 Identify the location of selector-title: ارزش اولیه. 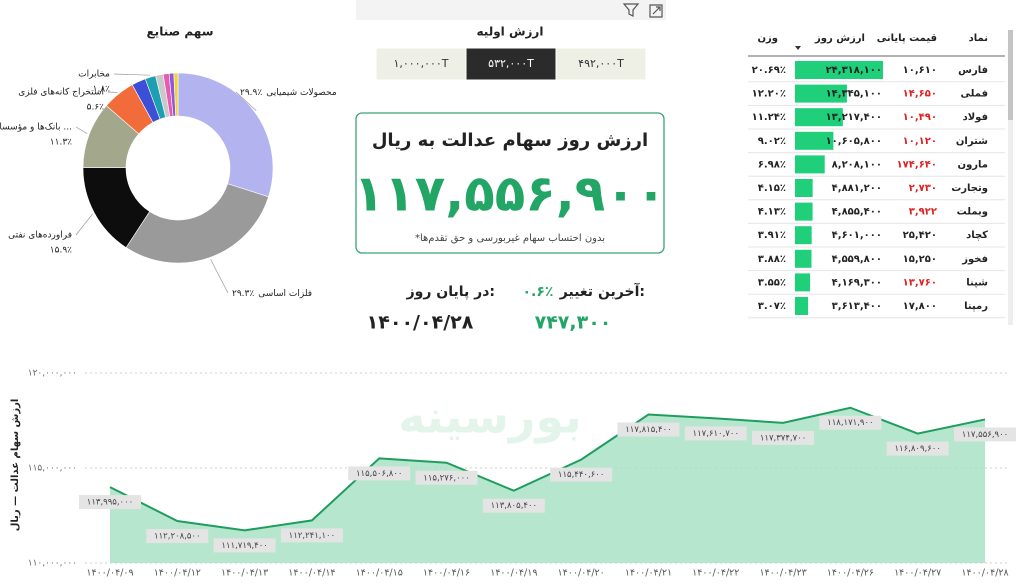
(510, 32).